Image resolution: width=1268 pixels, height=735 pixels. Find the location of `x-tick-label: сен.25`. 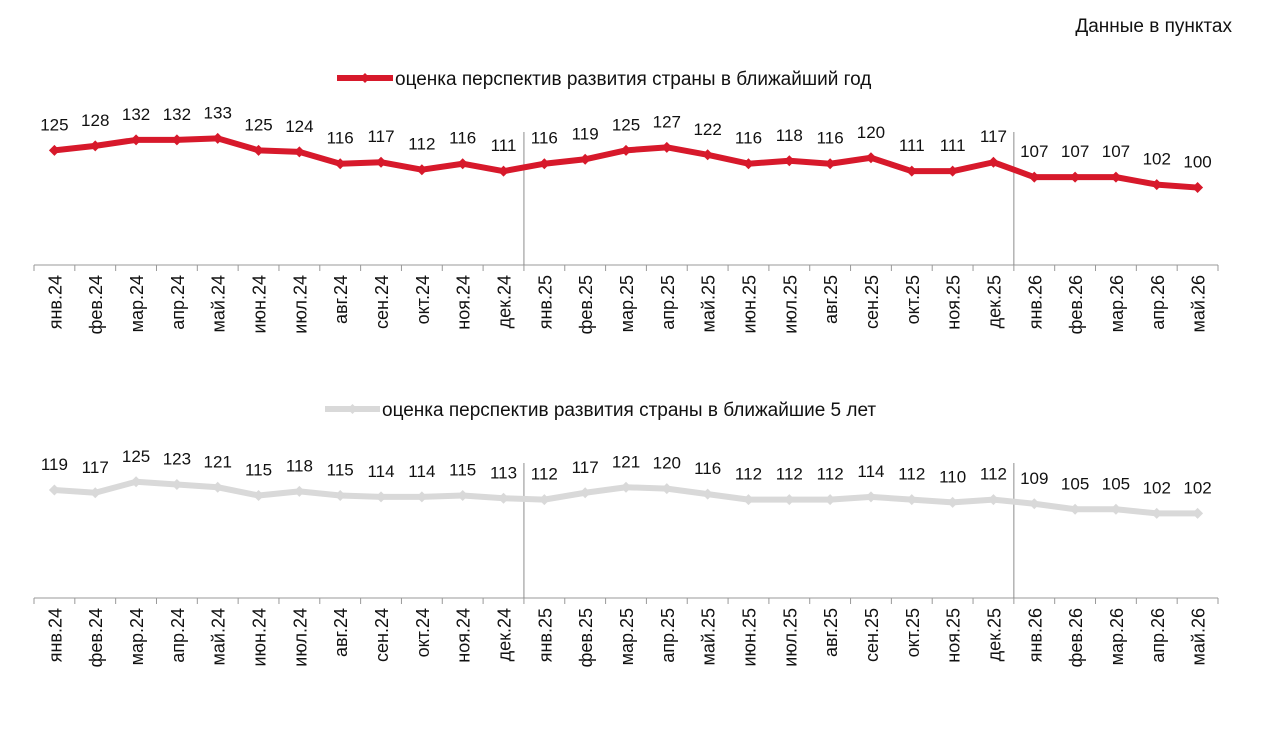

x-tick-label: сен.25 is located at coordinates (872, 302).